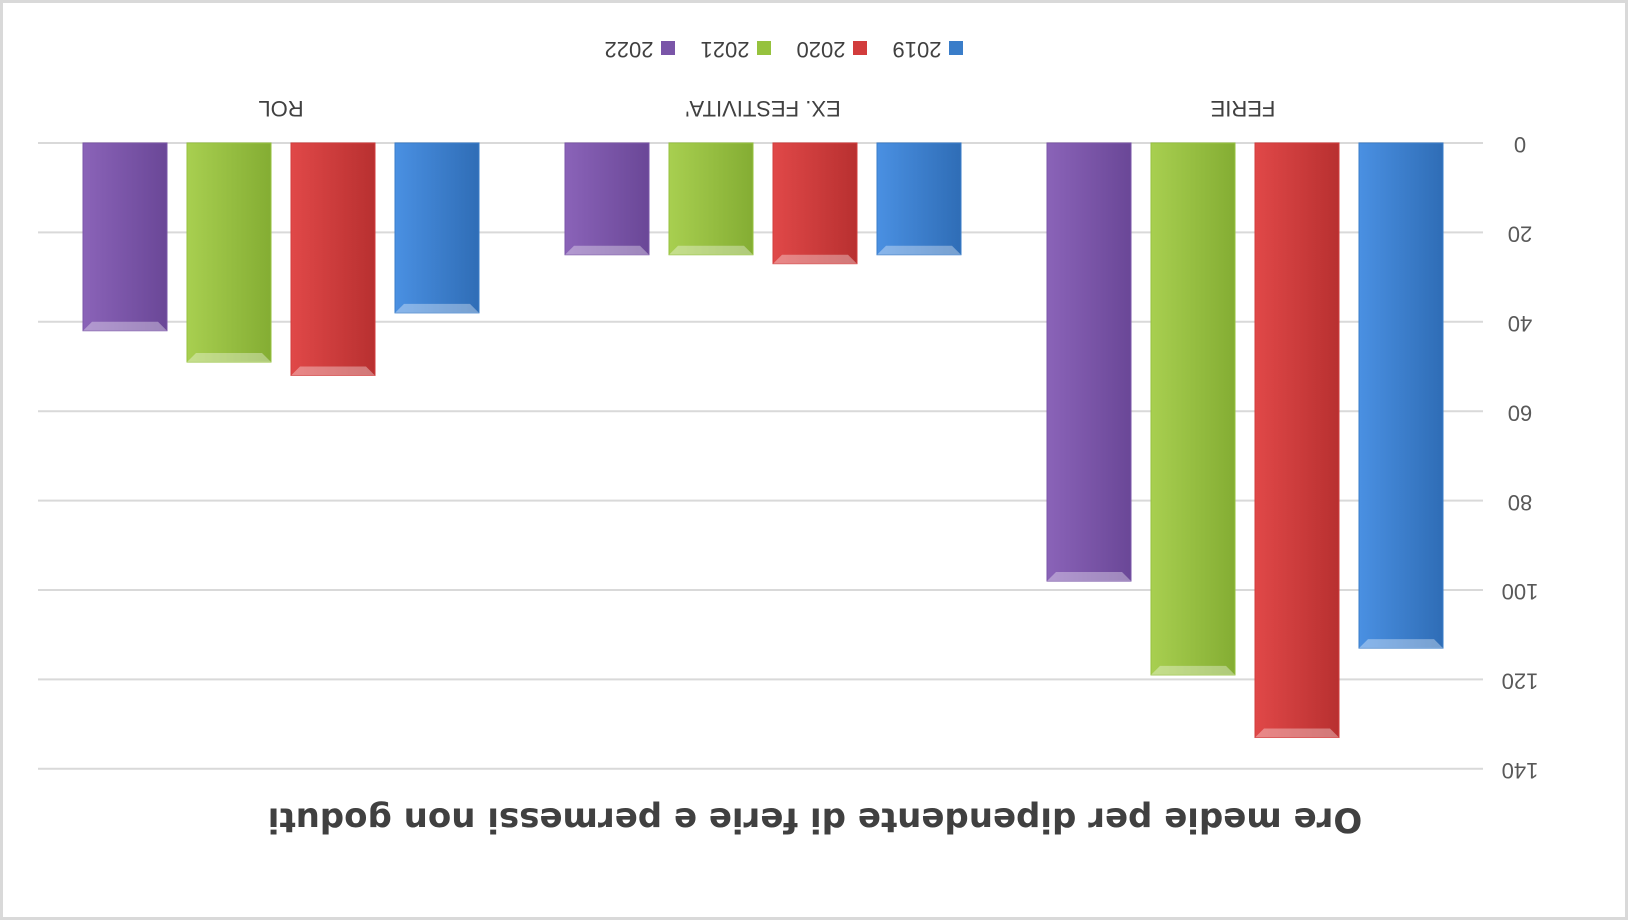 The height and width of the screenshot is (923, 1628). What do you see at coordinates (821, 49) in the screenshot?
I see `legend-label: 2020` at bounding box center [821, 49].